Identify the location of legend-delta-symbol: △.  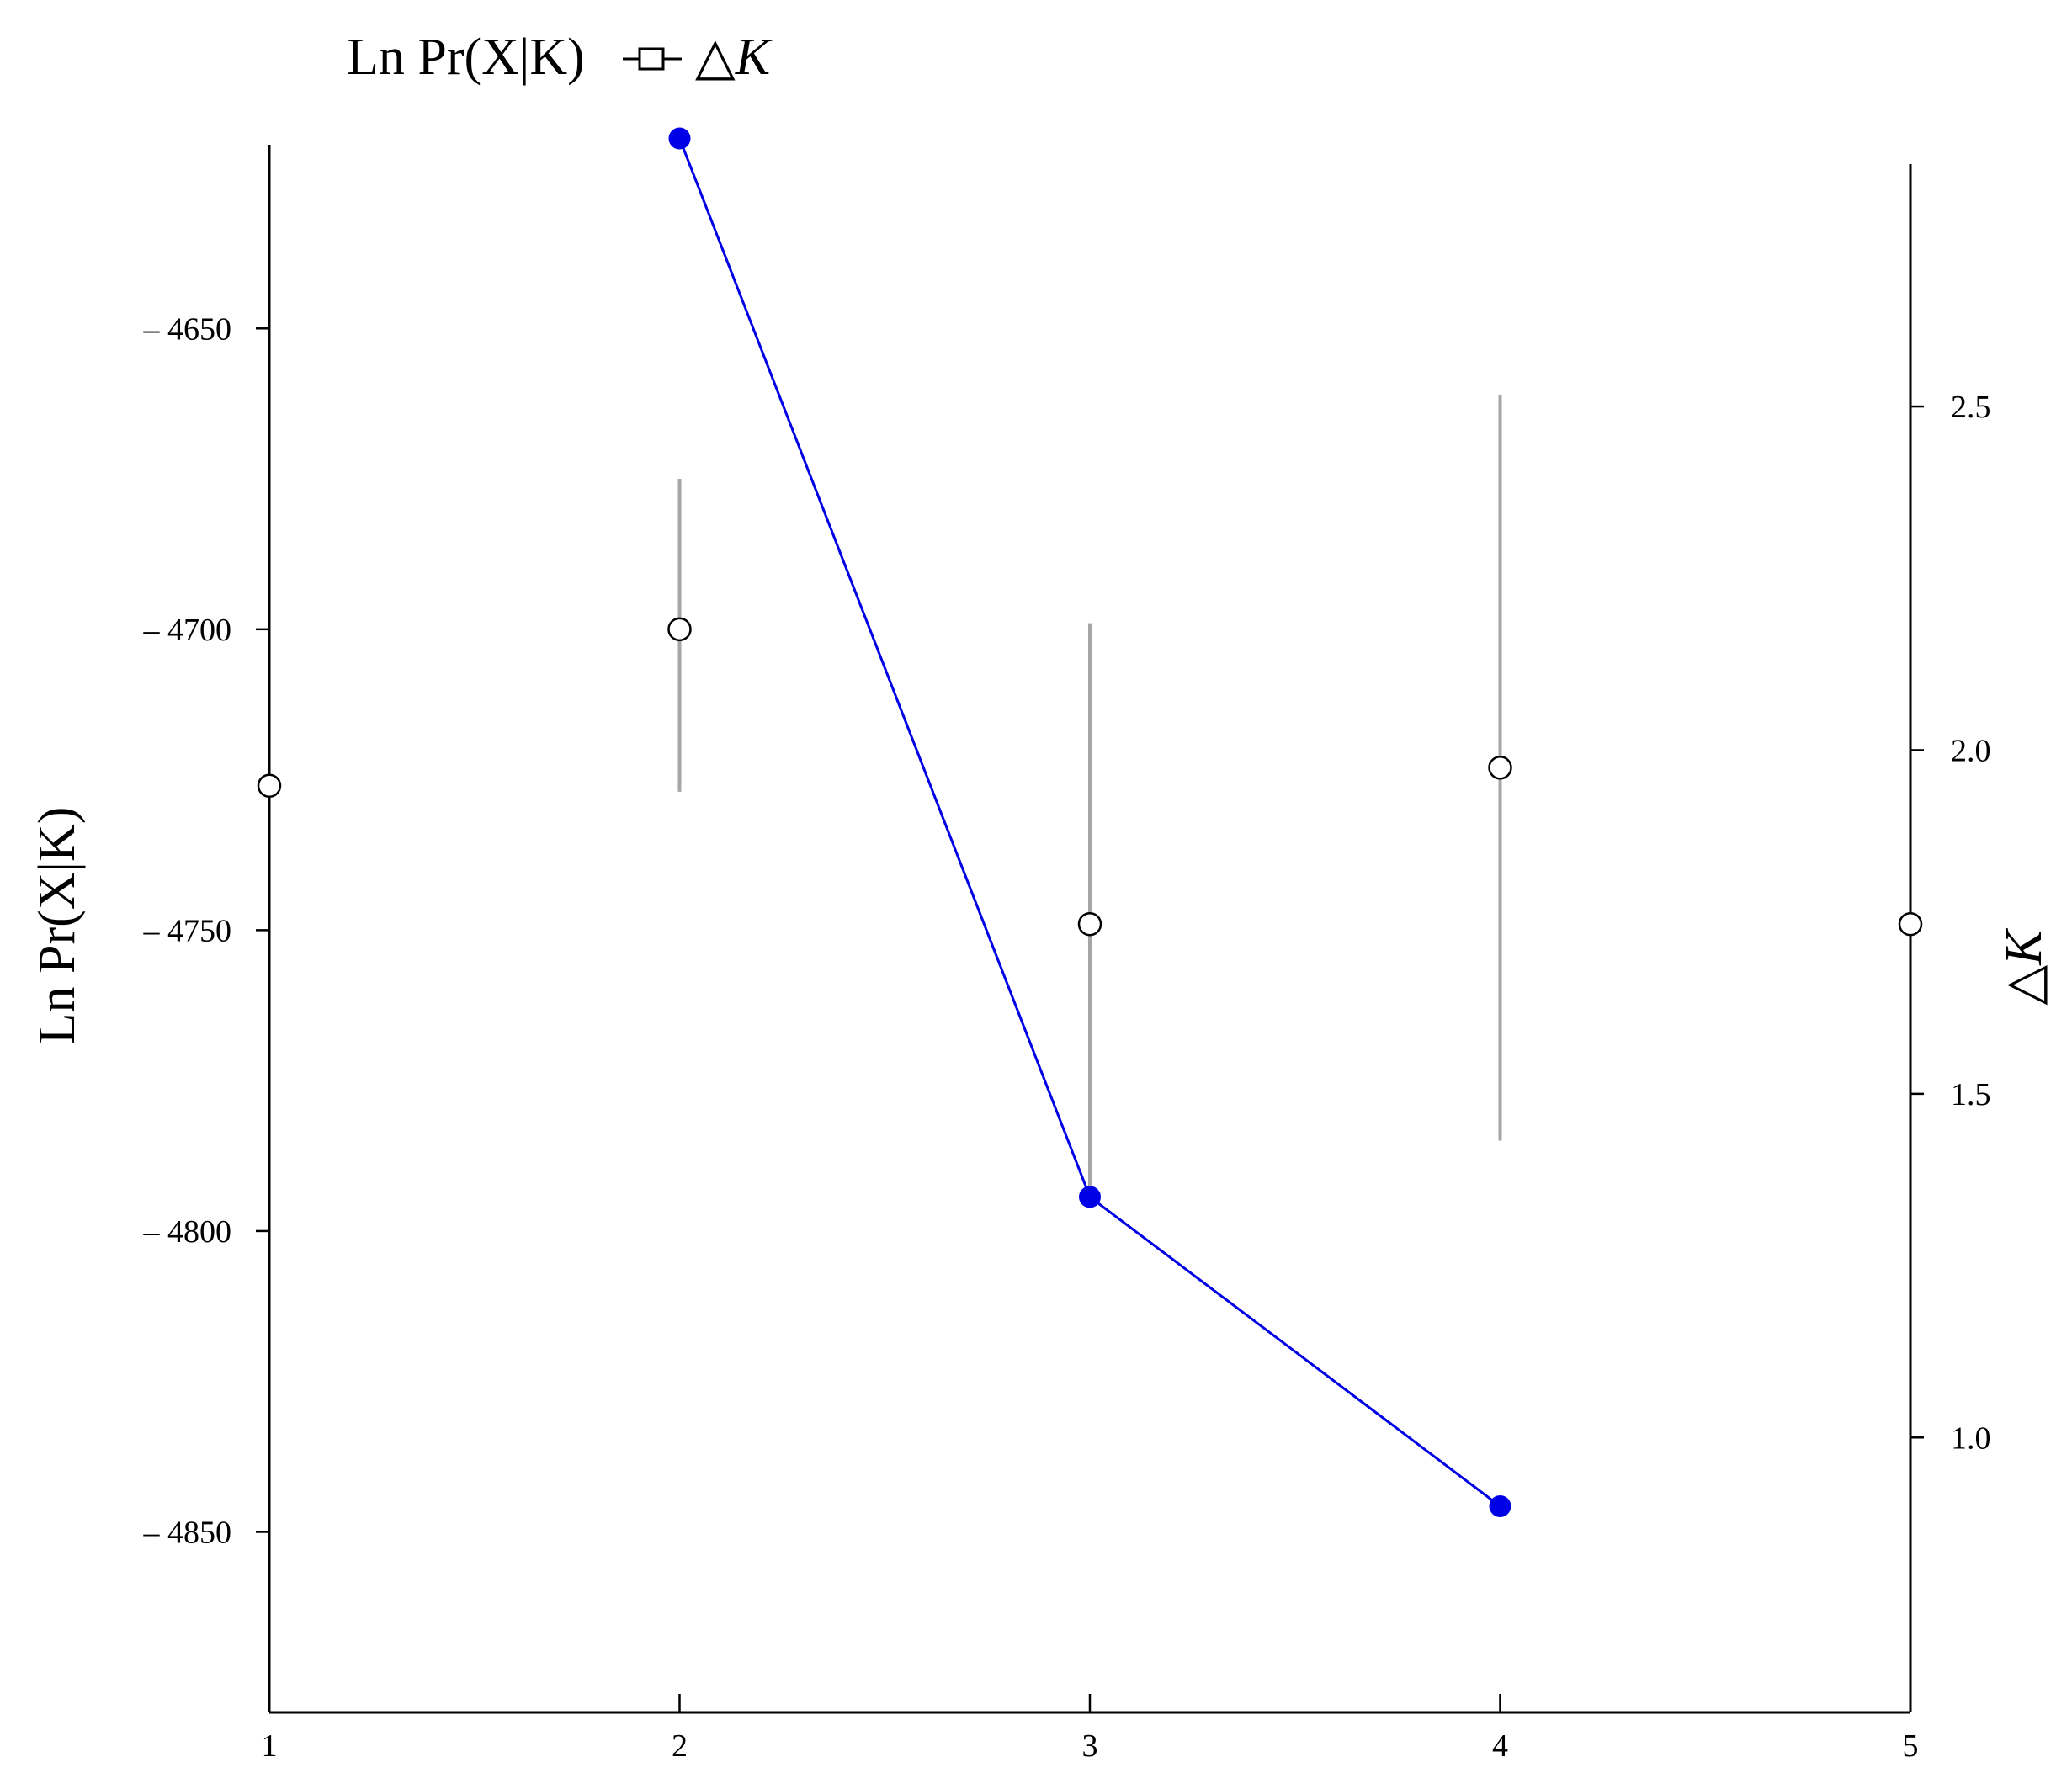
(715, 57).